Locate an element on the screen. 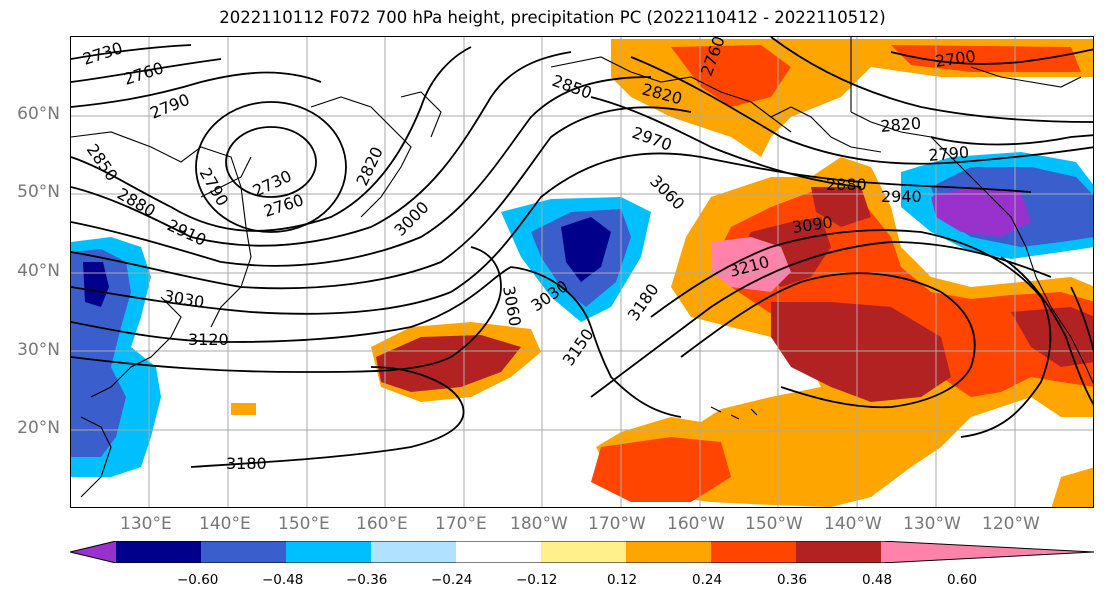 Image resolution: width=1105 pixels, height=601 pixels. colorbar-tick-label: −0.12 is located at coordinates (537, 580).